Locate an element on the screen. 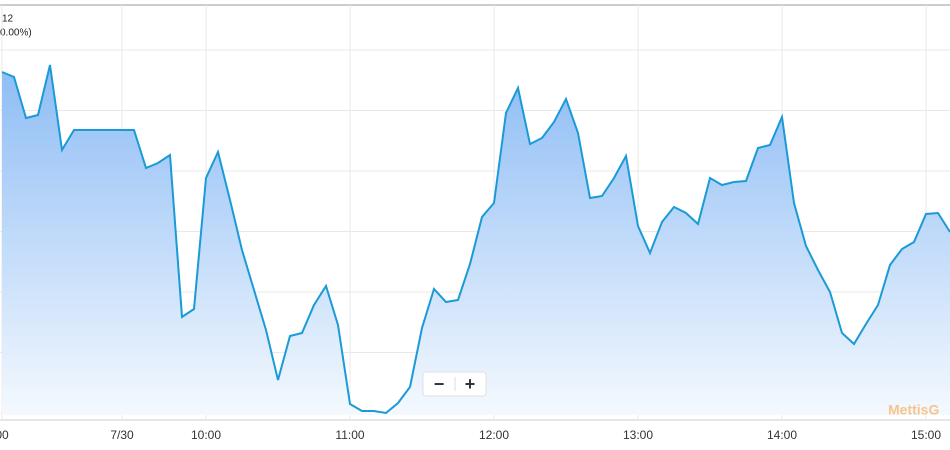 Image resolution: width=950 pixels, height=450 pixels. price-label: 12 is located at coordinates (8, 19).